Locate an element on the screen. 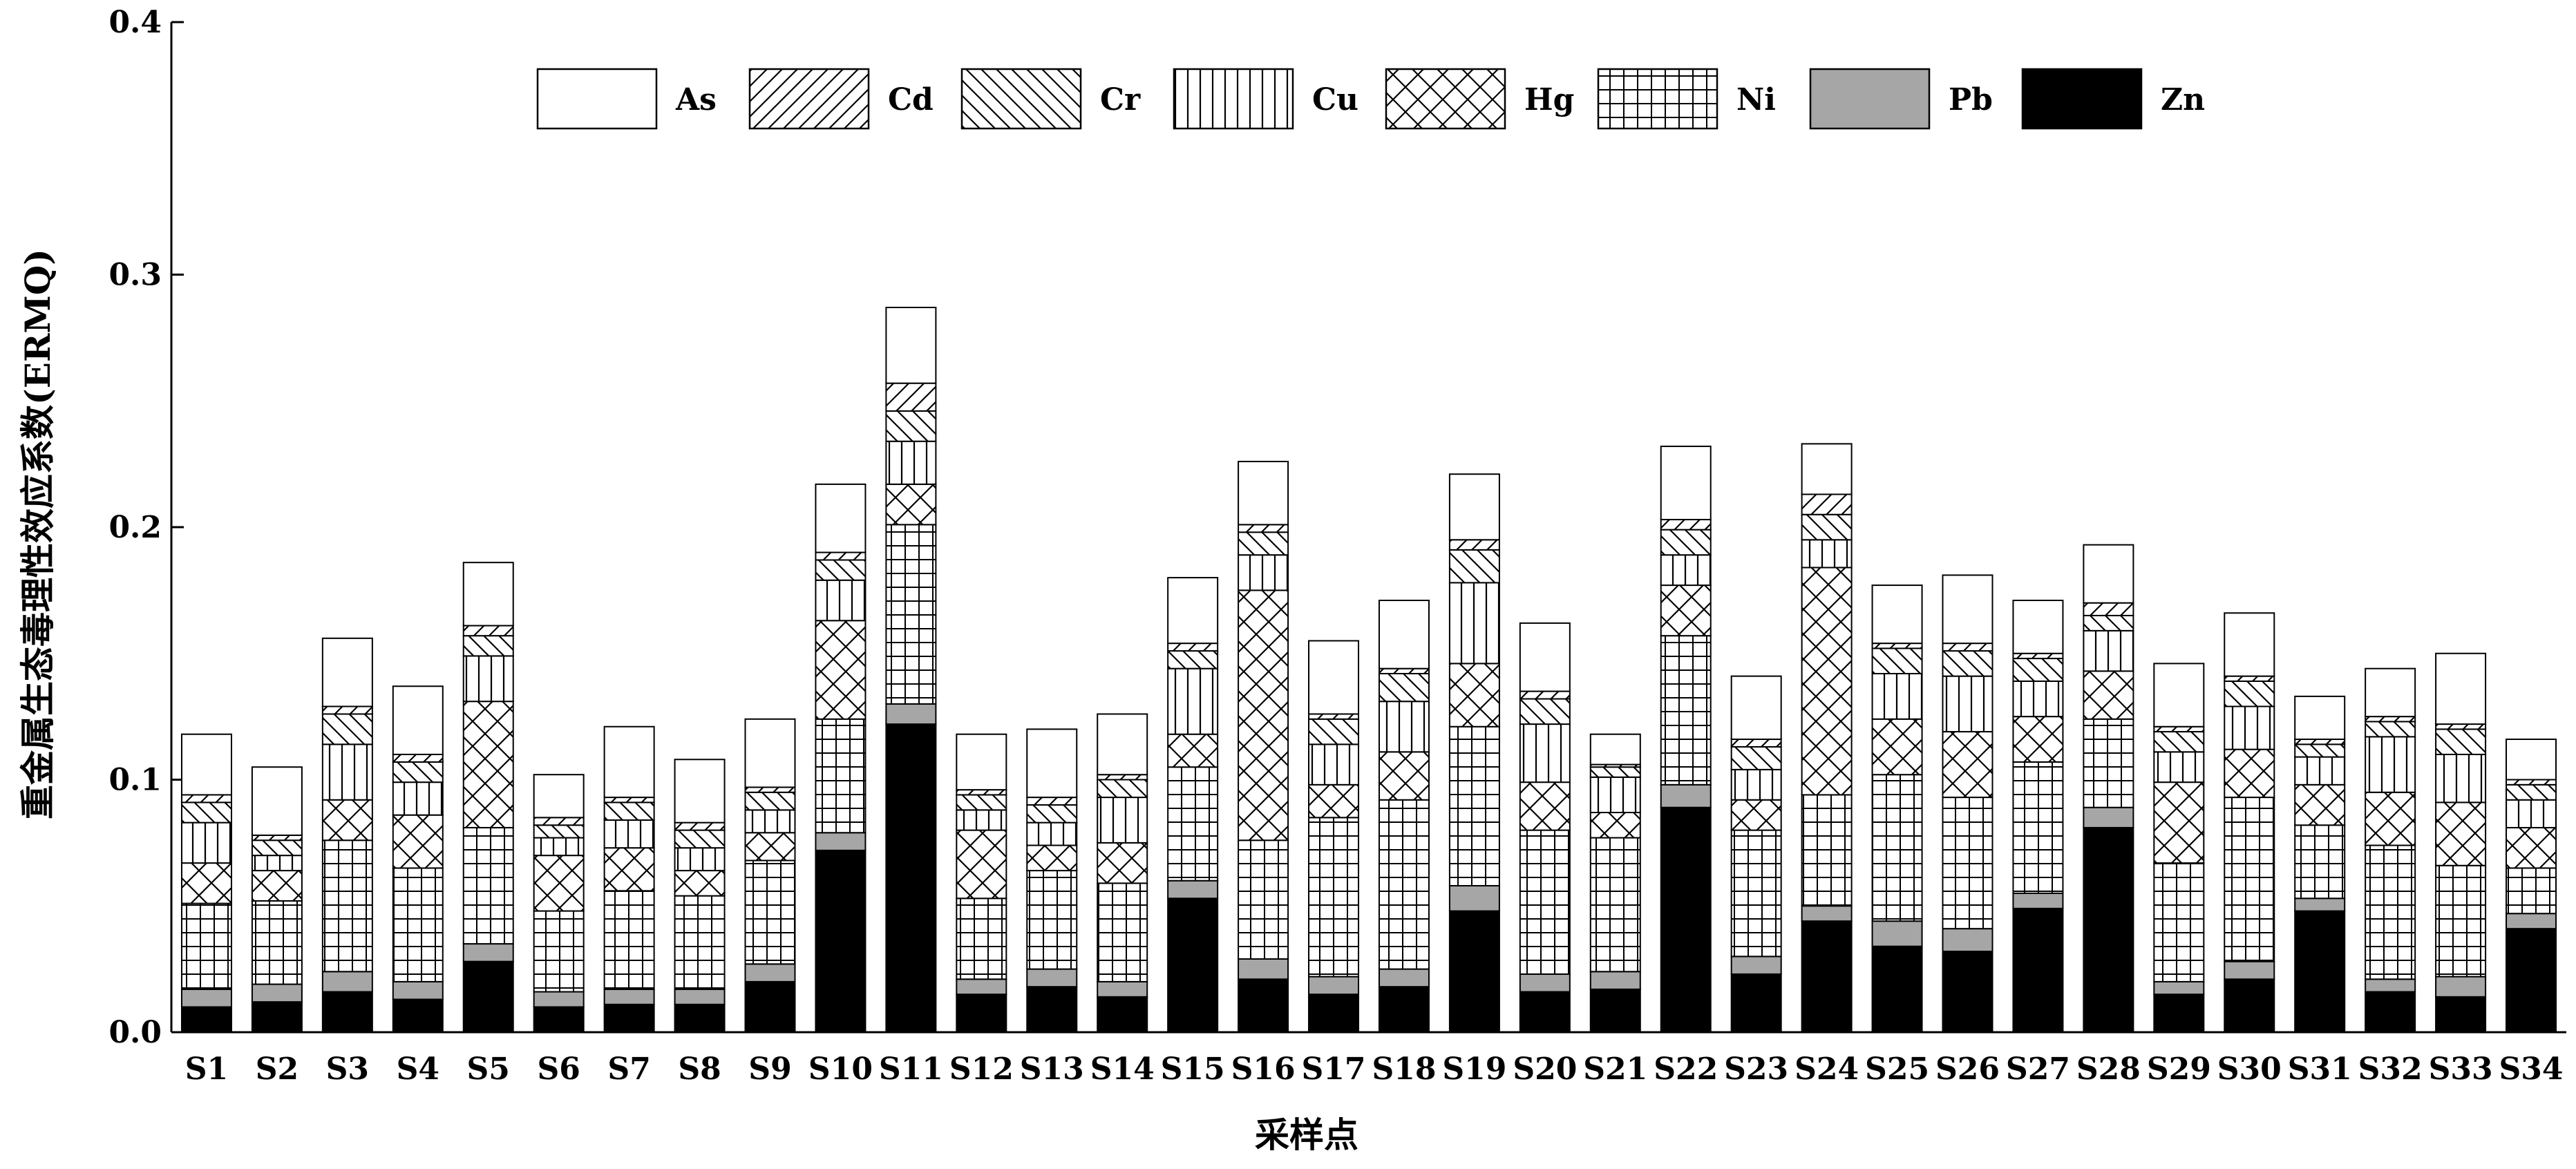 The image size is (2576, 1169). x-tick-label: S23 is located at coordinates (1756, 1069).